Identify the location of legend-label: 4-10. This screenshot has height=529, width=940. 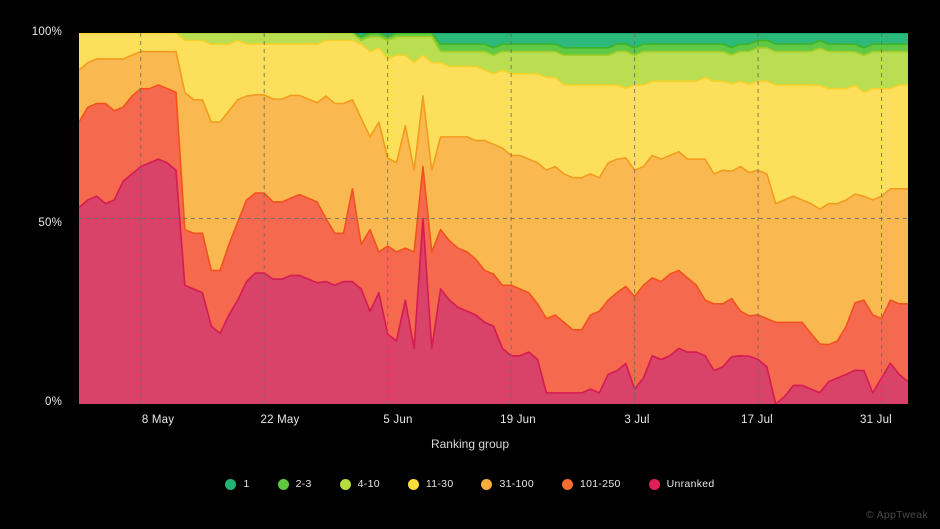
(368, 484).